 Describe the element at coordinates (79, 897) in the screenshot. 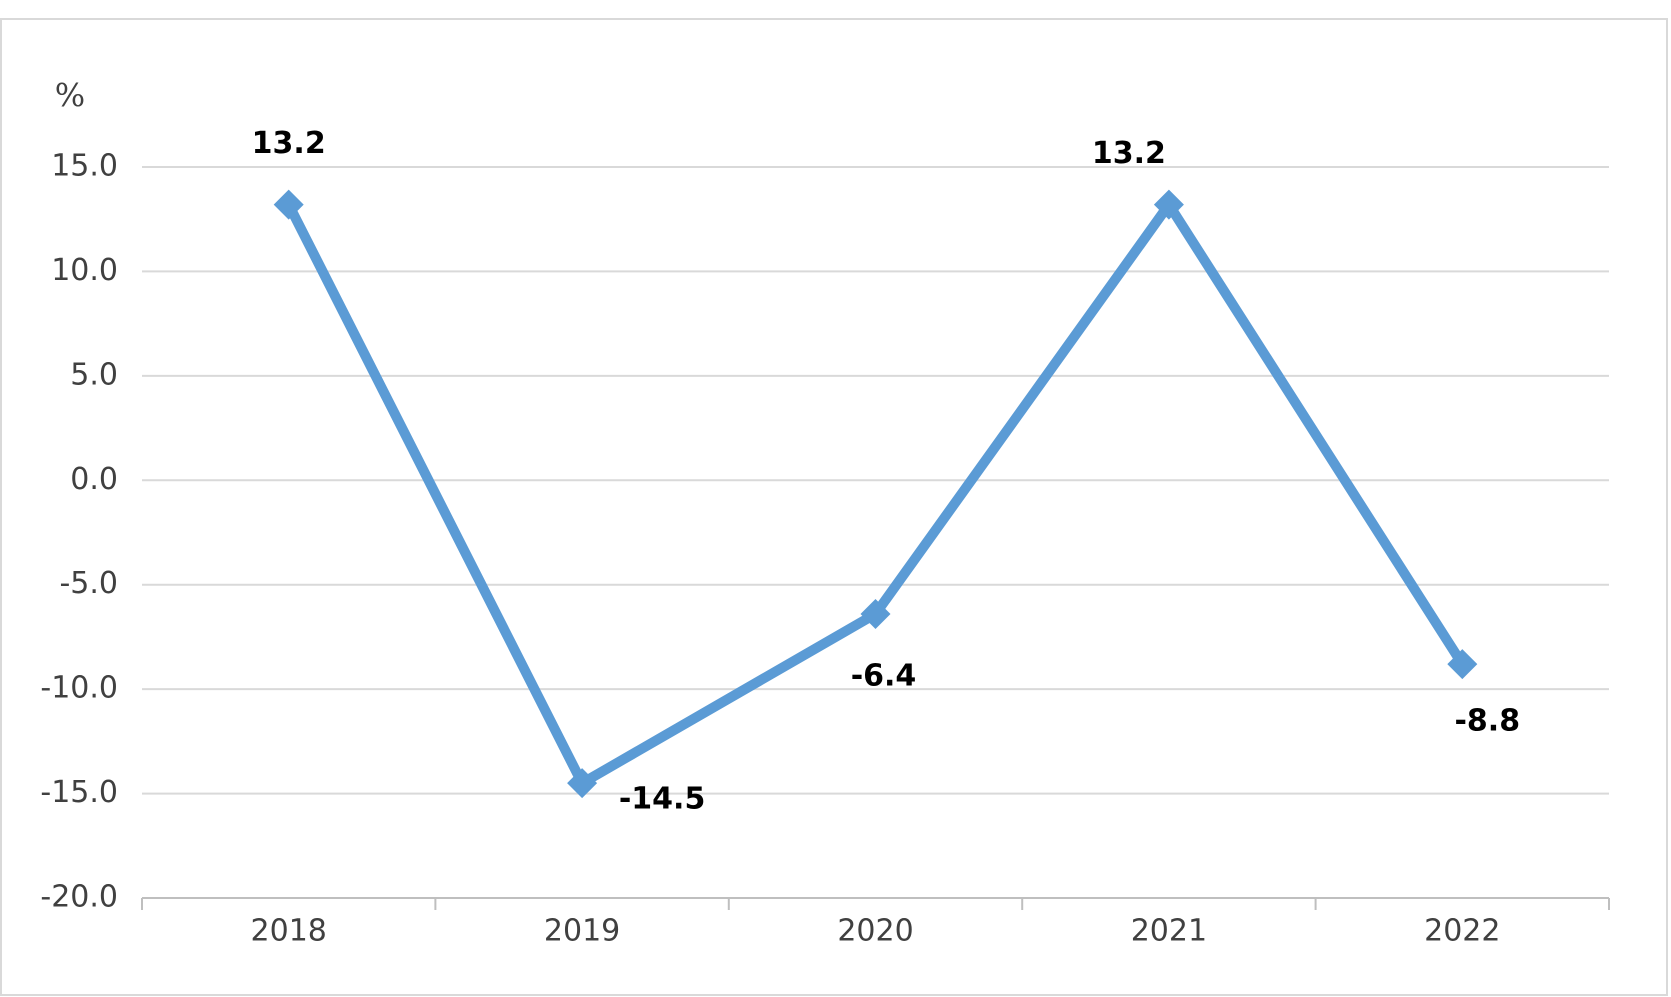

I see `y-tick-label: -20.0` at that location.